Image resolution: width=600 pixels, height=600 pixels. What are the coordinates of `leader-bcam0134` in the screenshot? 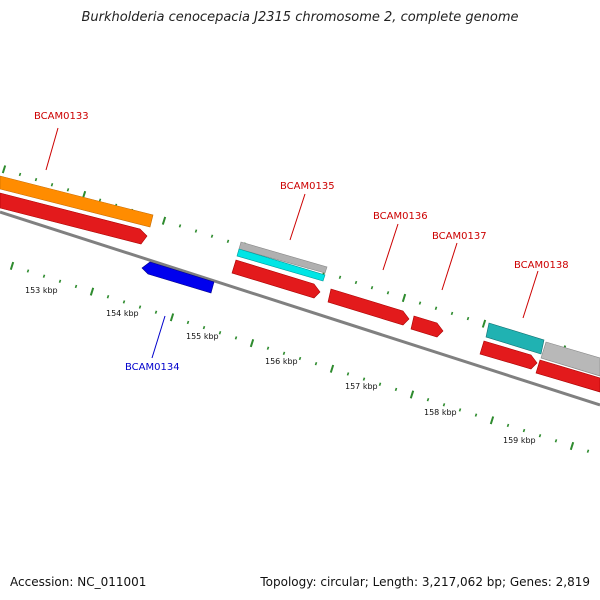 It's located at (158, 337).